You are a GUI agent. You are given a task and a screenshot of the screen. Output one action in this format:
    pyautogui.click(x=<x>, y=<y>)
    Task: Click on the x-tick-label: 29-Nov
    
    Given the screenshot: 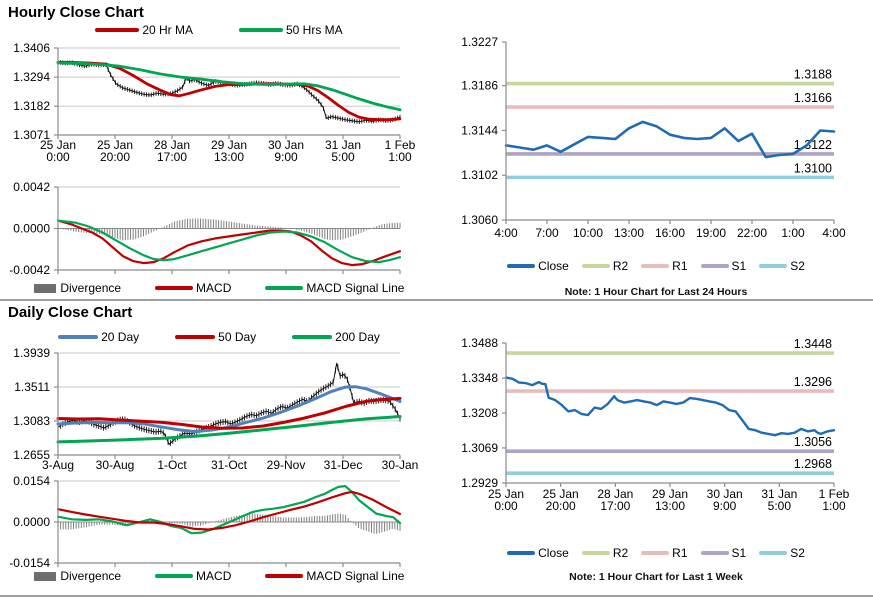 What is the action you would take?
    pyautogui.click(x=286, y=465)
    